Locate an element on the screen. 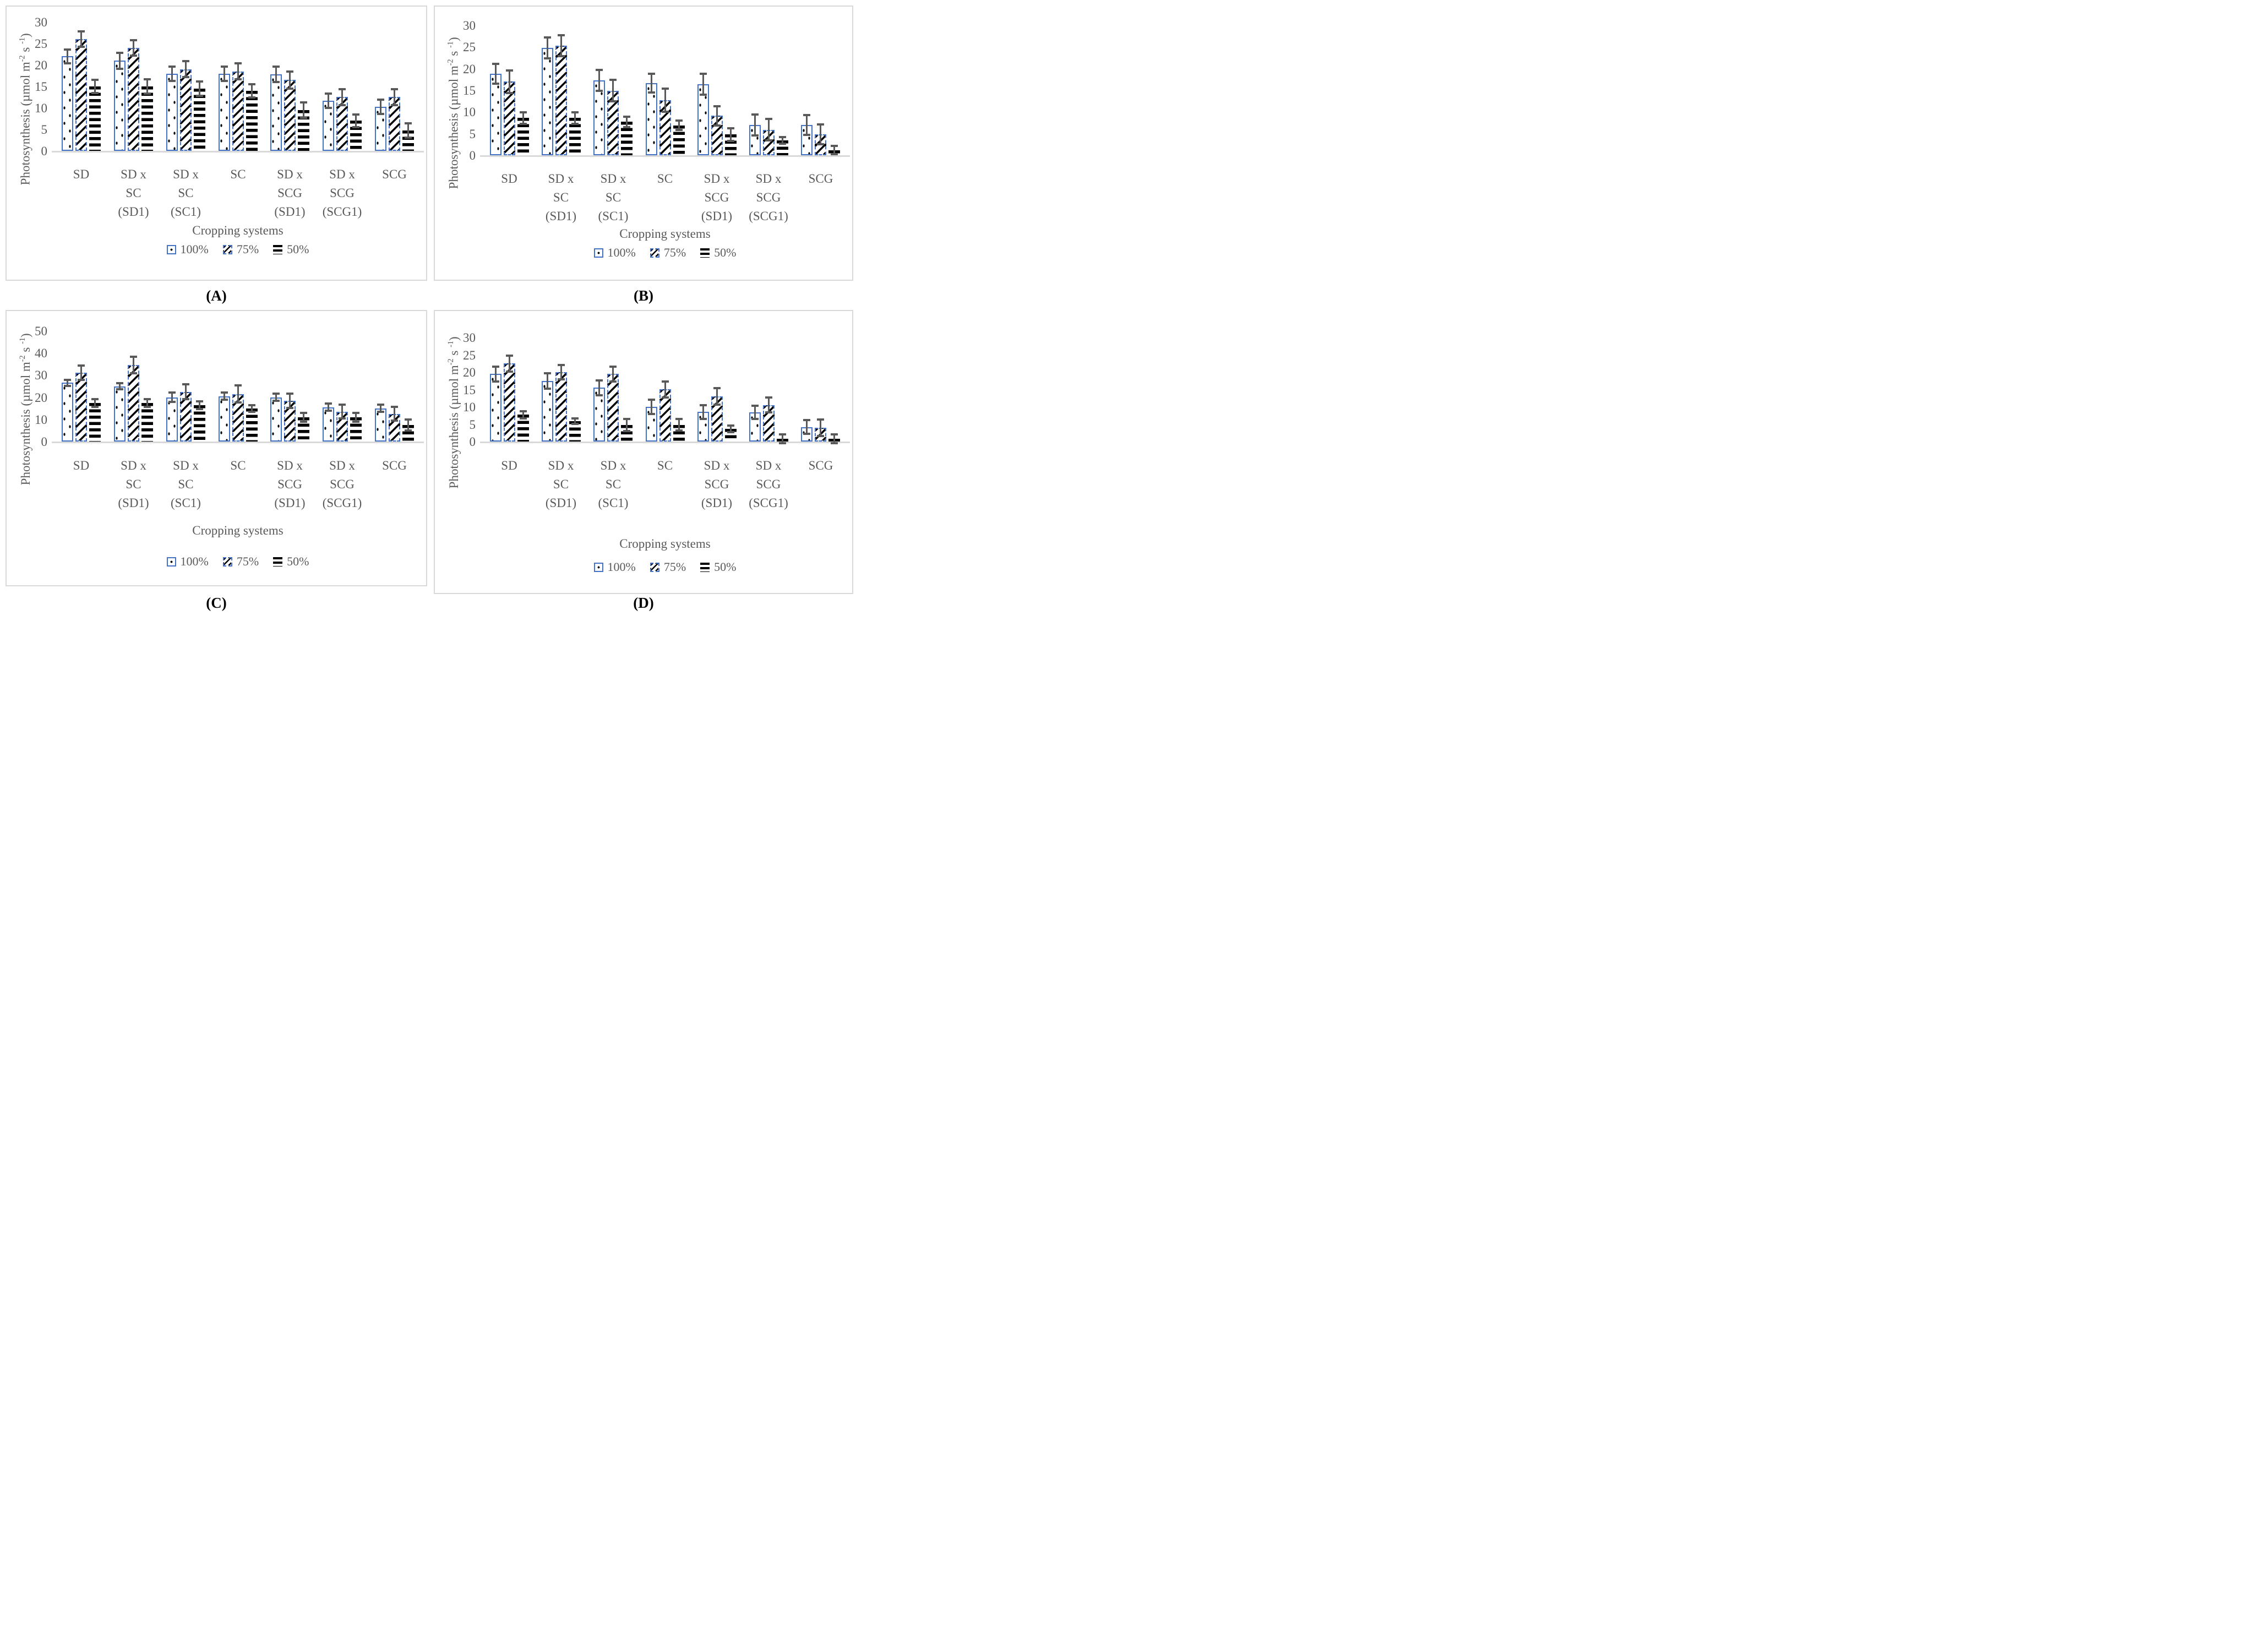 This screenshot has width=2268, height=1634. y-tick-label: 25 is located at coordinates (469, 355).